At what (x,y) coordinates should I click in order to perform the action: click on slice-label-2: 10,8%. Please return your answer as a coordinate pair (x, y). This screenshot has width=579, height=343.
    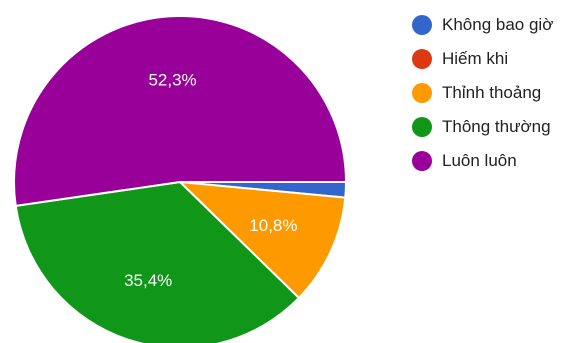
    Looking at the image, I should click on (273, 225).